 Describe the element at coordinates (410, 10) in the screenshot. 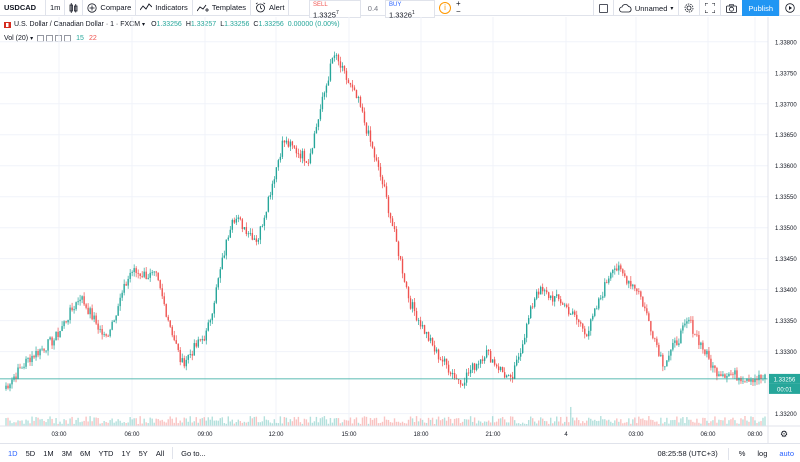

I see `buy-button: BUY 1.33261` at that location.